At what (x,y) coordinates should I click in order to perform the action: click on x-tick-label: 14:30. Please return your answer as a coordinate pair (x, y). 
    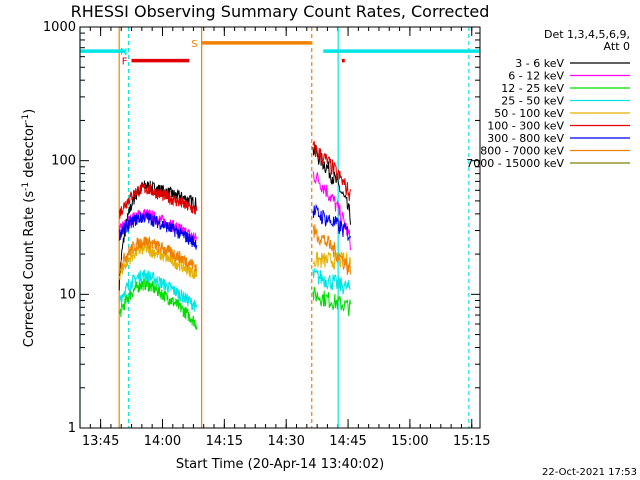
    Looking at the image, I should click on (285, 441).